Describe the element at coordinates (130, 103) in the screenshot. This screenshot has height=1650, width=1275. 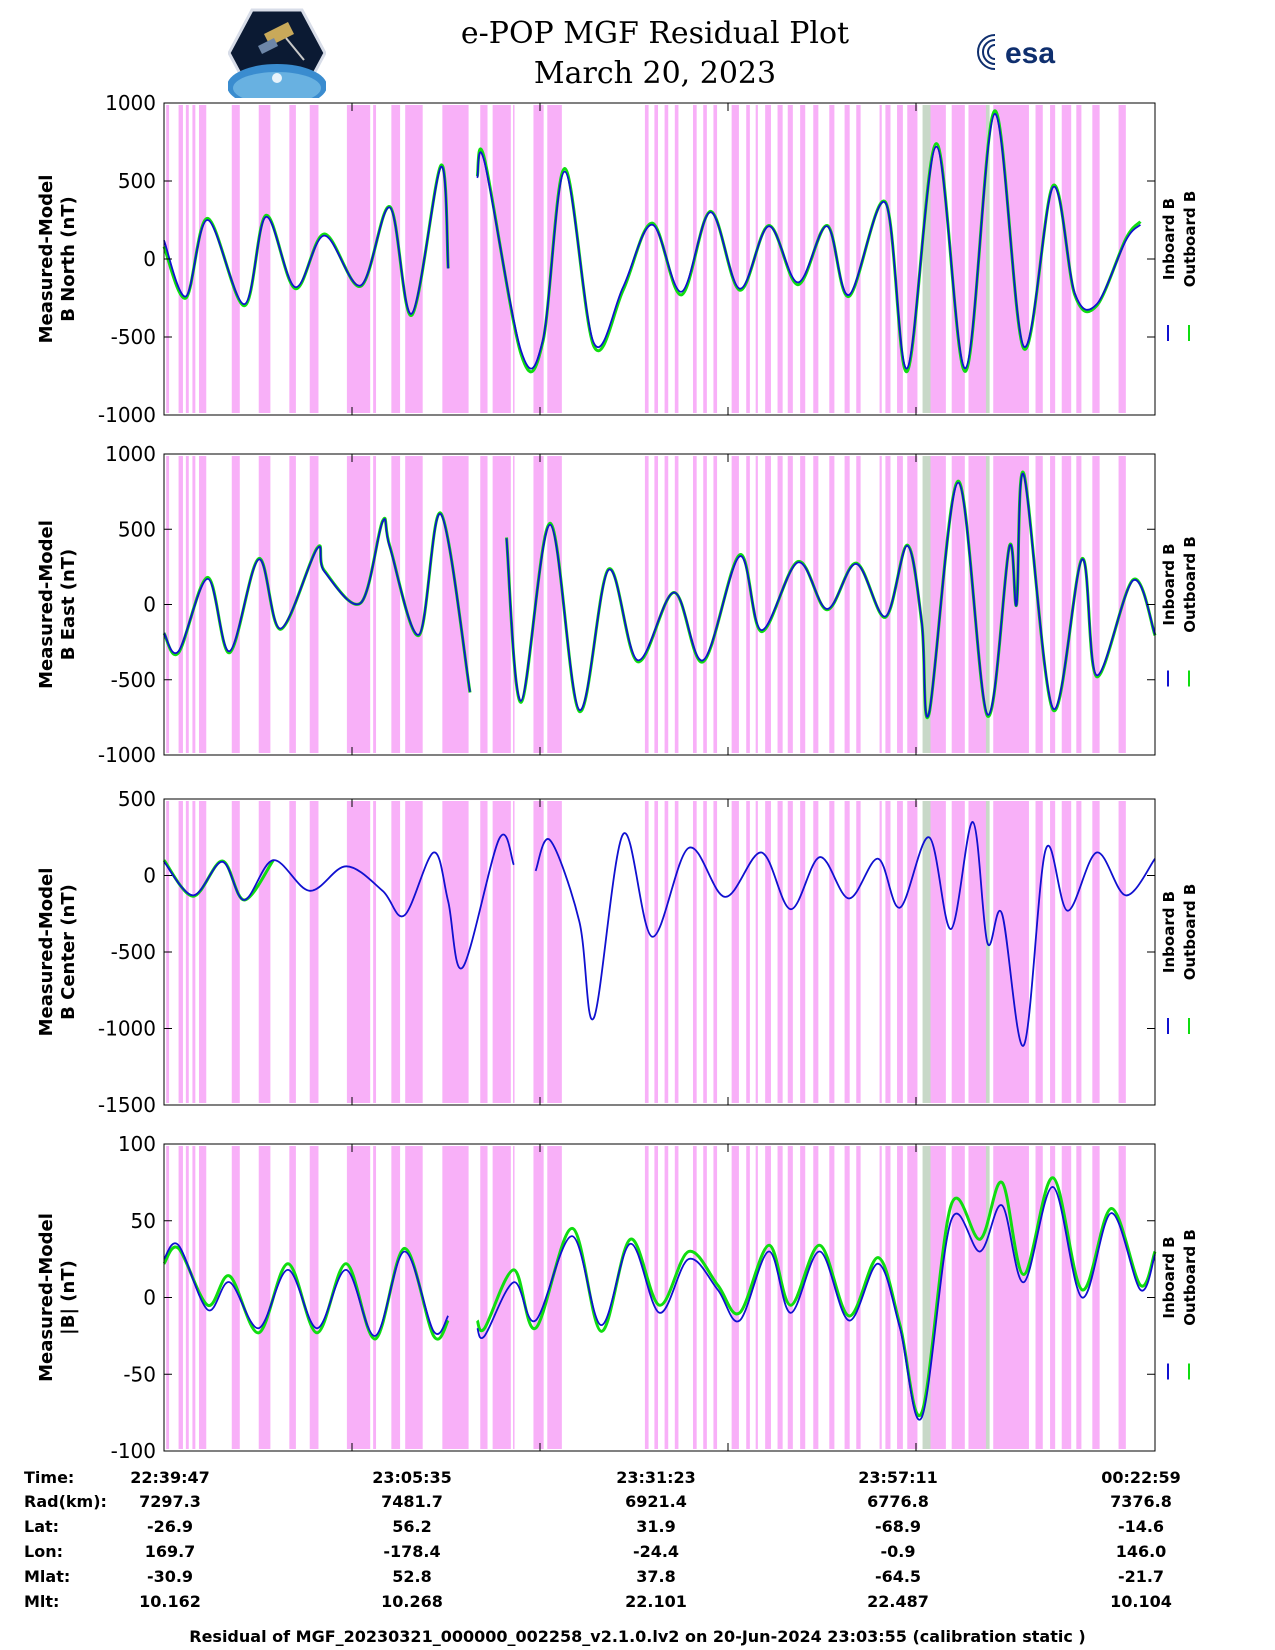
I see `y-tick-label: 1000` at that location.